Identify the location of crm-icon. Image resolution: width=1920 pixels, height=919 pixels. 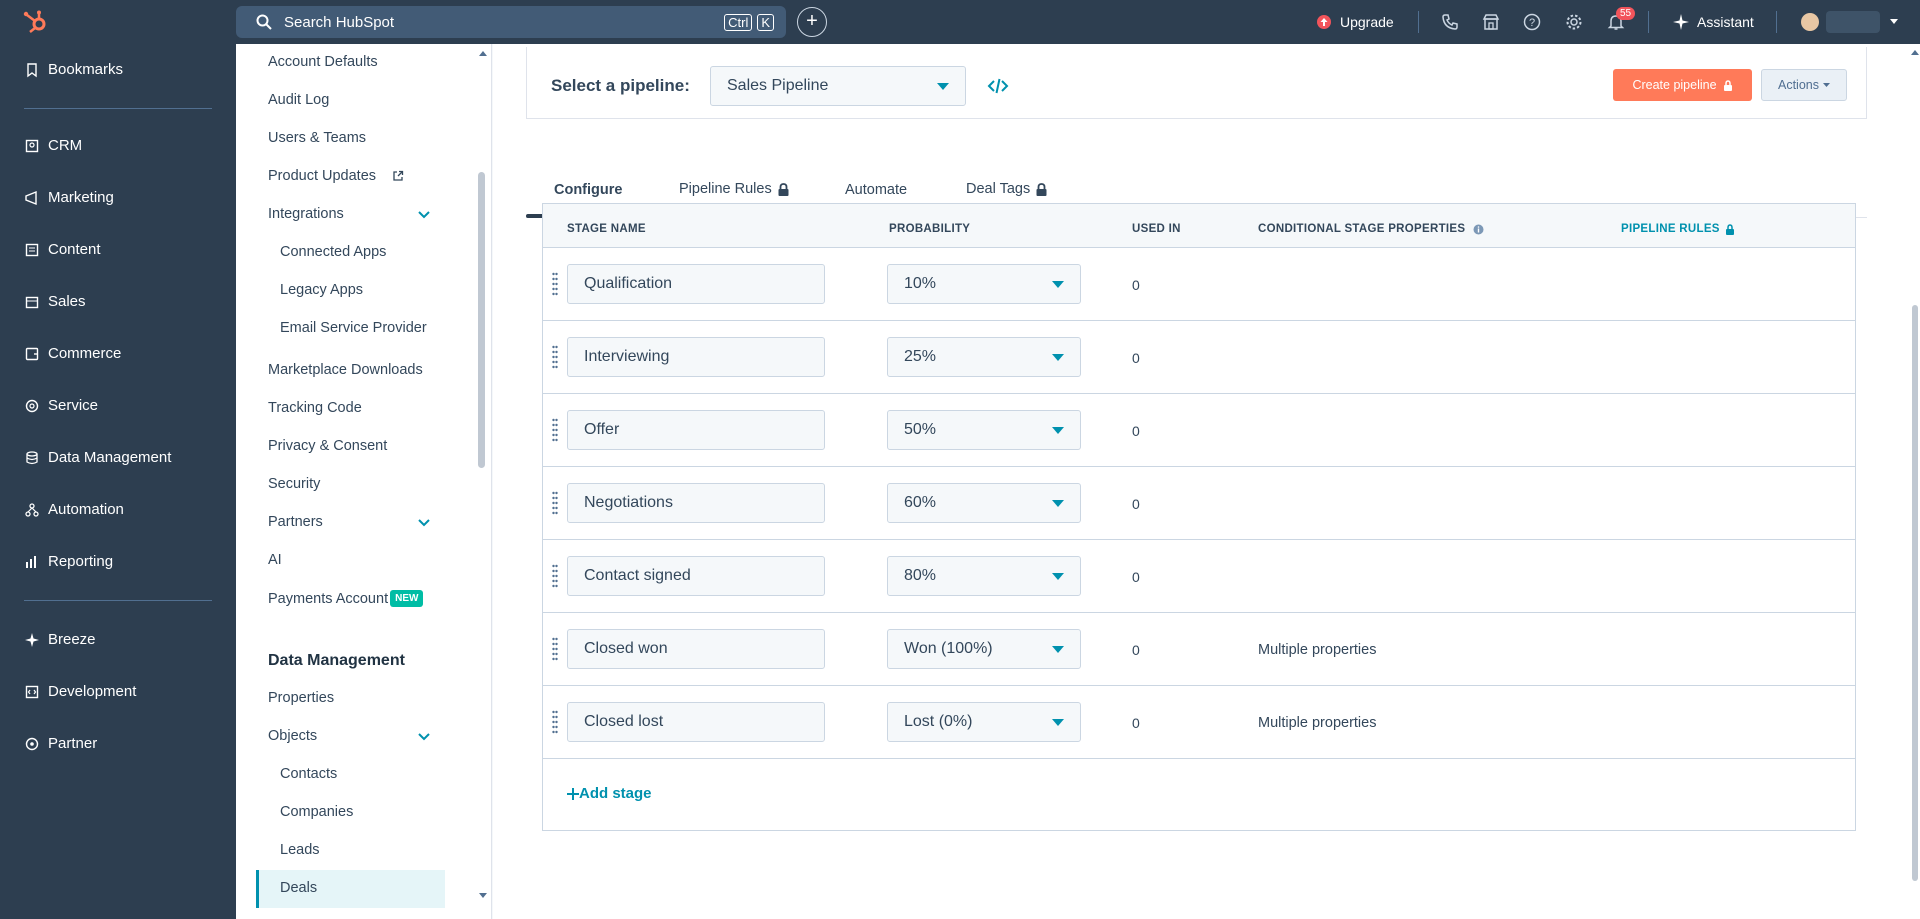
(32, 145).